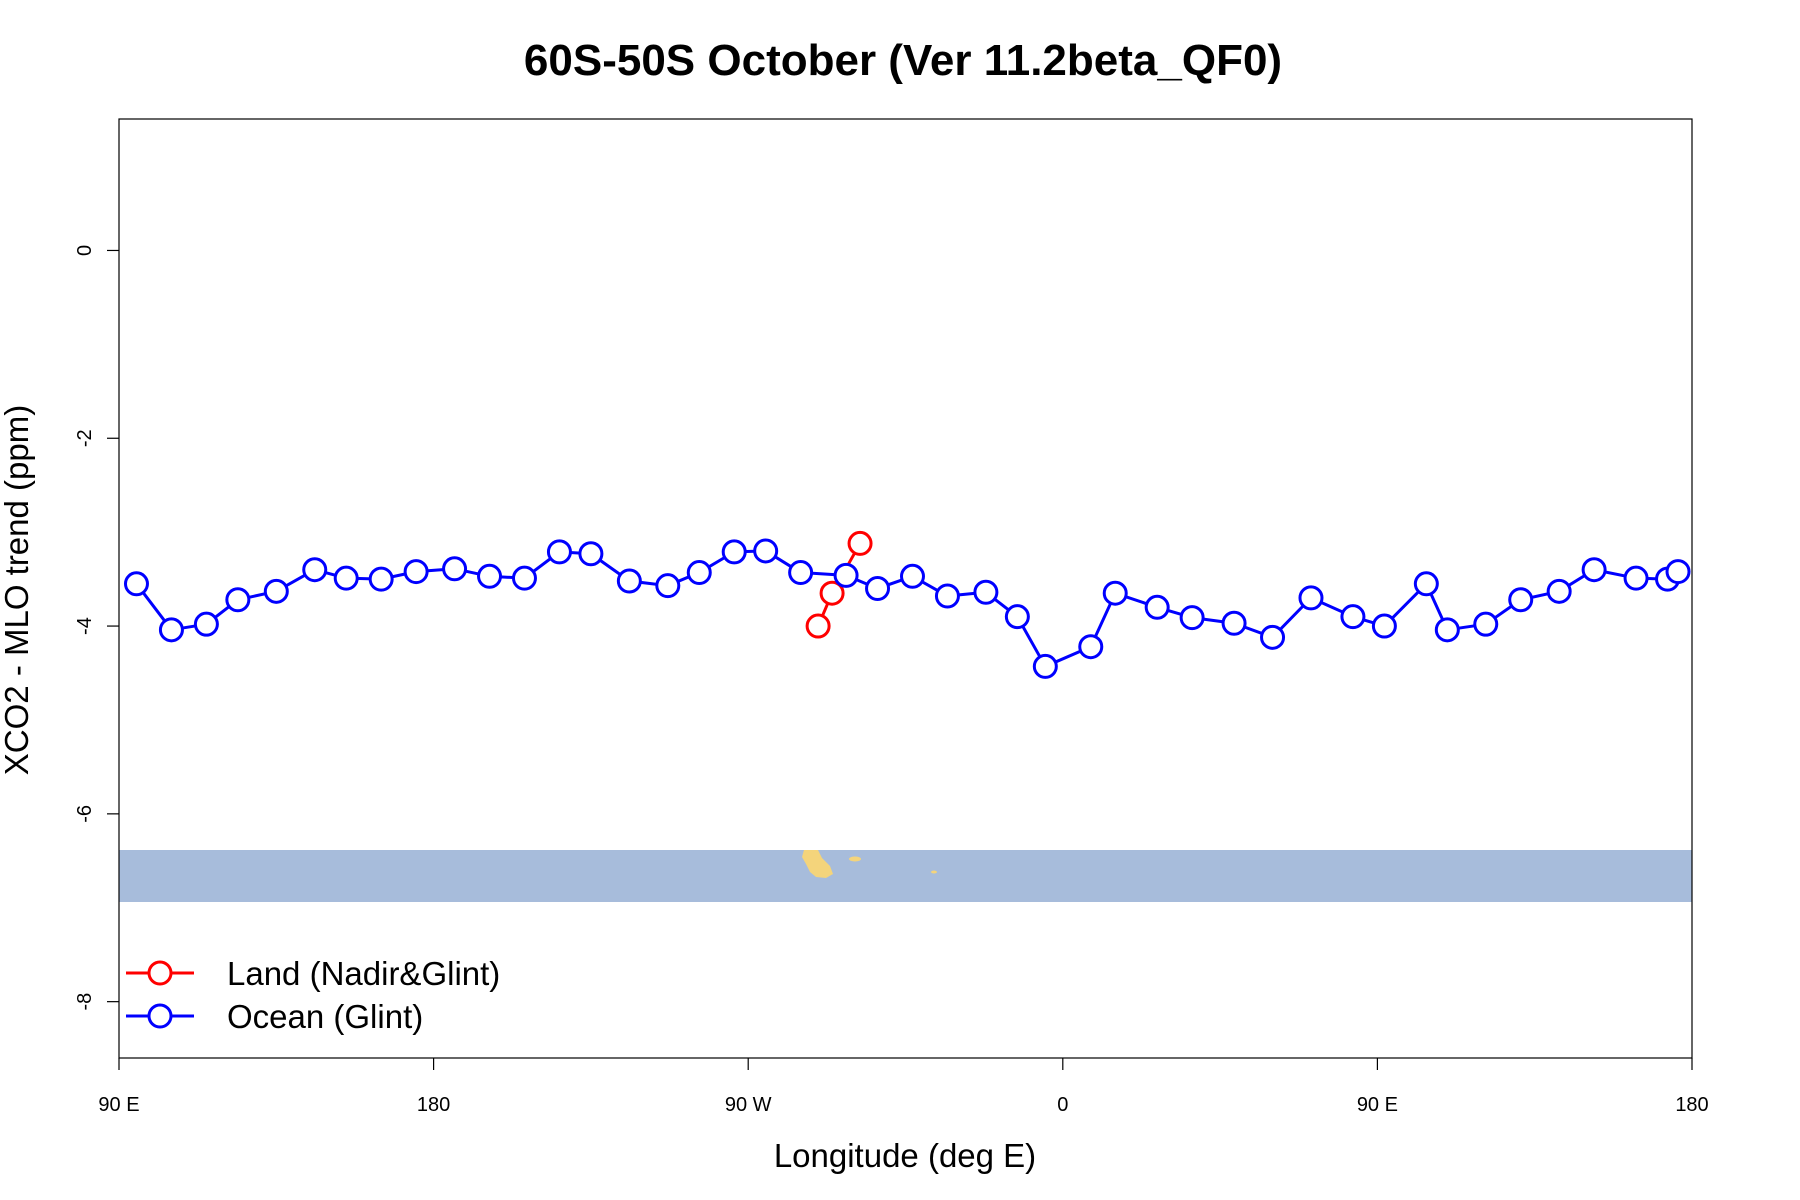  Describe the element at coordinates (748, 1105) in the screenshot. I see `x-tick-label: 90 W` at that location.